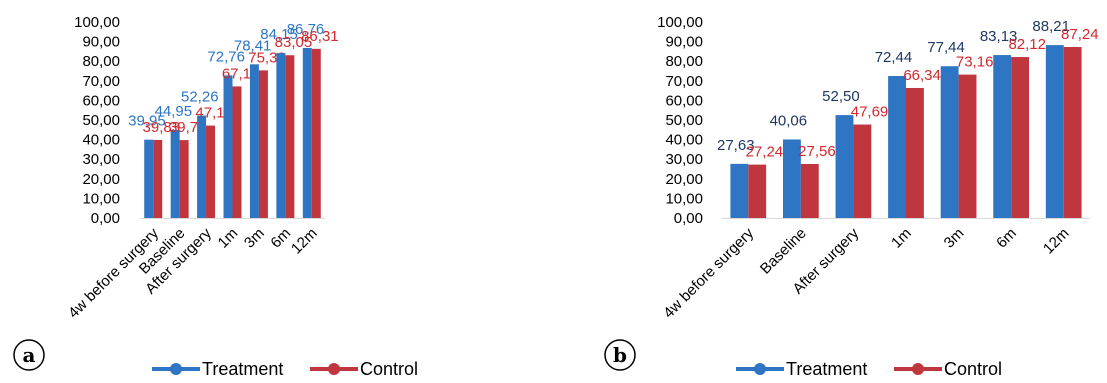  Describe the element at coordinates (226, 56) in the screenshot. I see `treatment-value-label: 72,76` at that location.